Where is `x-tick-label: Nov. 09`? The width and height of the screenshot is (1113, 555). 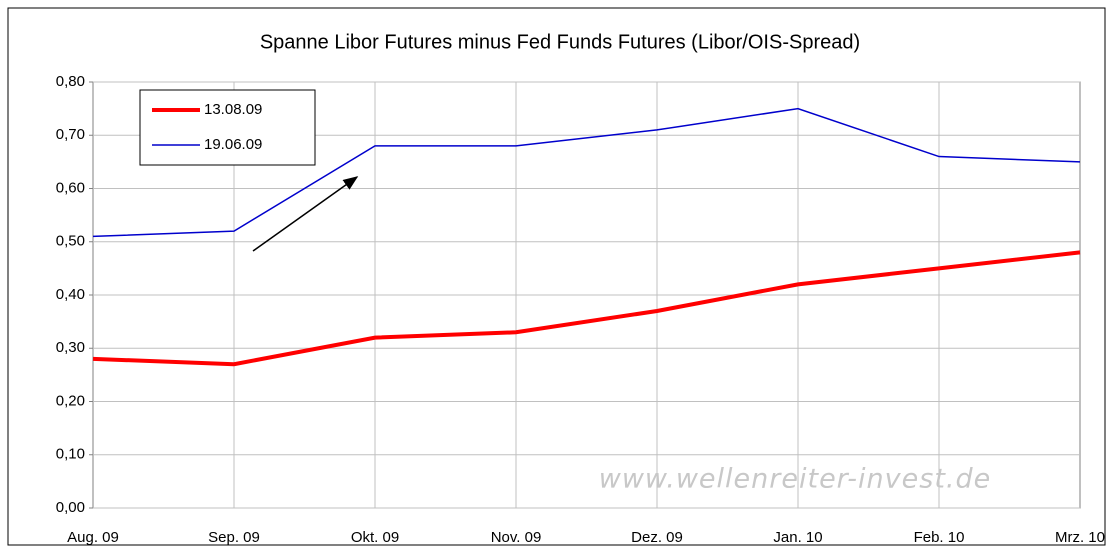
x-tick-label: Nov. 09 is located at coordinates (516, 537).